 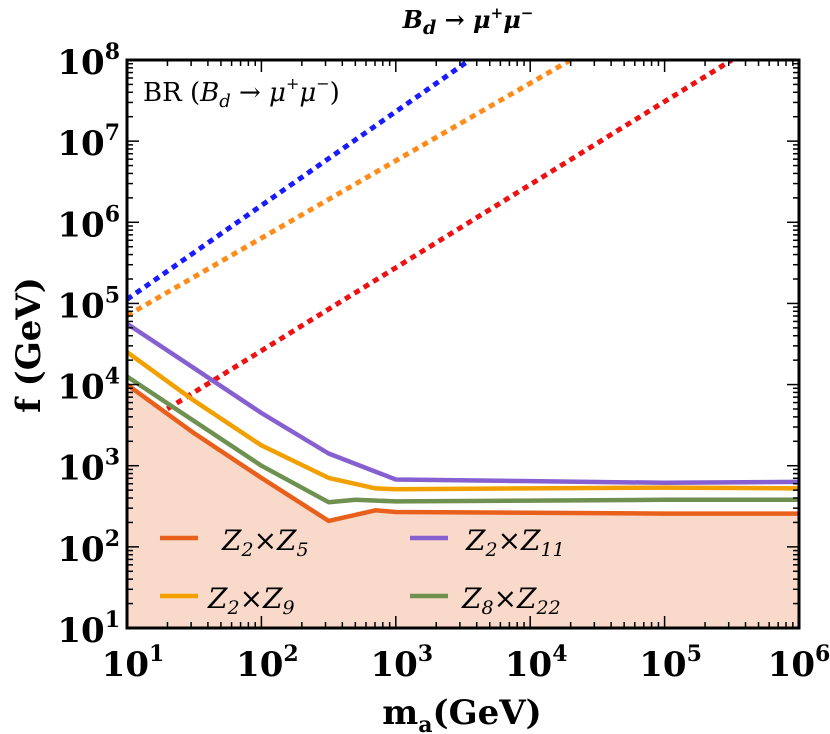 I want to click on y-tick-label: 108, so click(x=88, y=61).